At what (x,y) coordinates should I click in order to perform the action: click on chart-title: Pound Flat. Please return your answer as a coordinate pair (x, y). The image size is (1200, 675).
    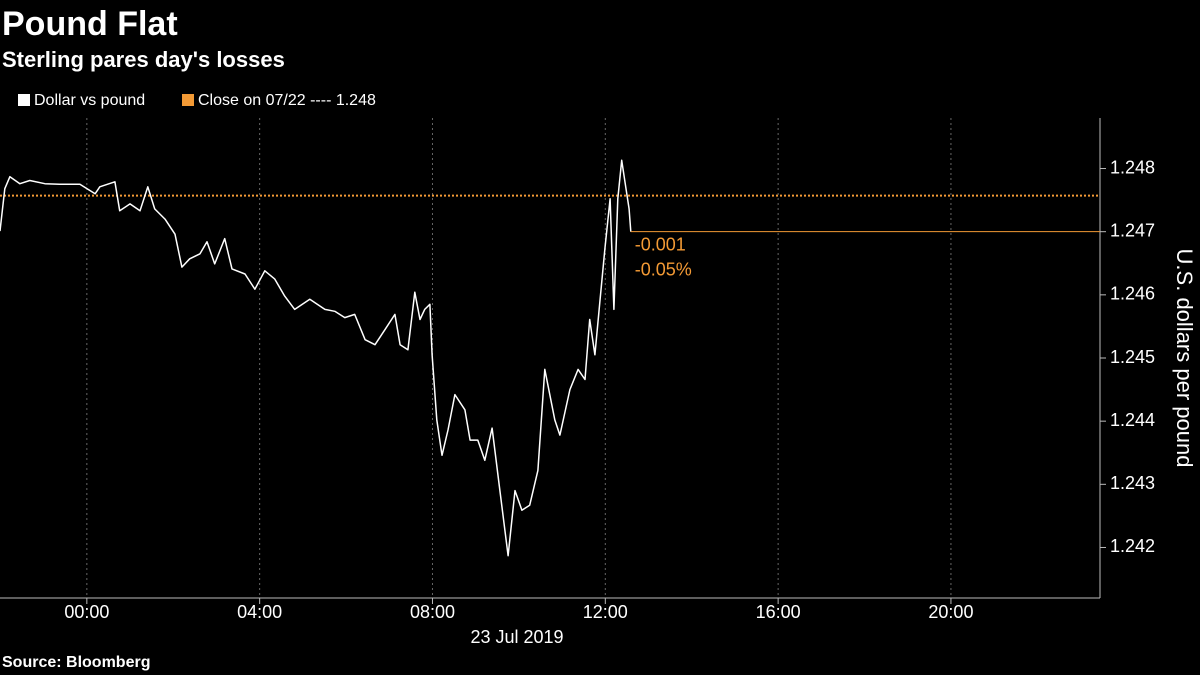
    Looking at the image, I should click on (90, 24).